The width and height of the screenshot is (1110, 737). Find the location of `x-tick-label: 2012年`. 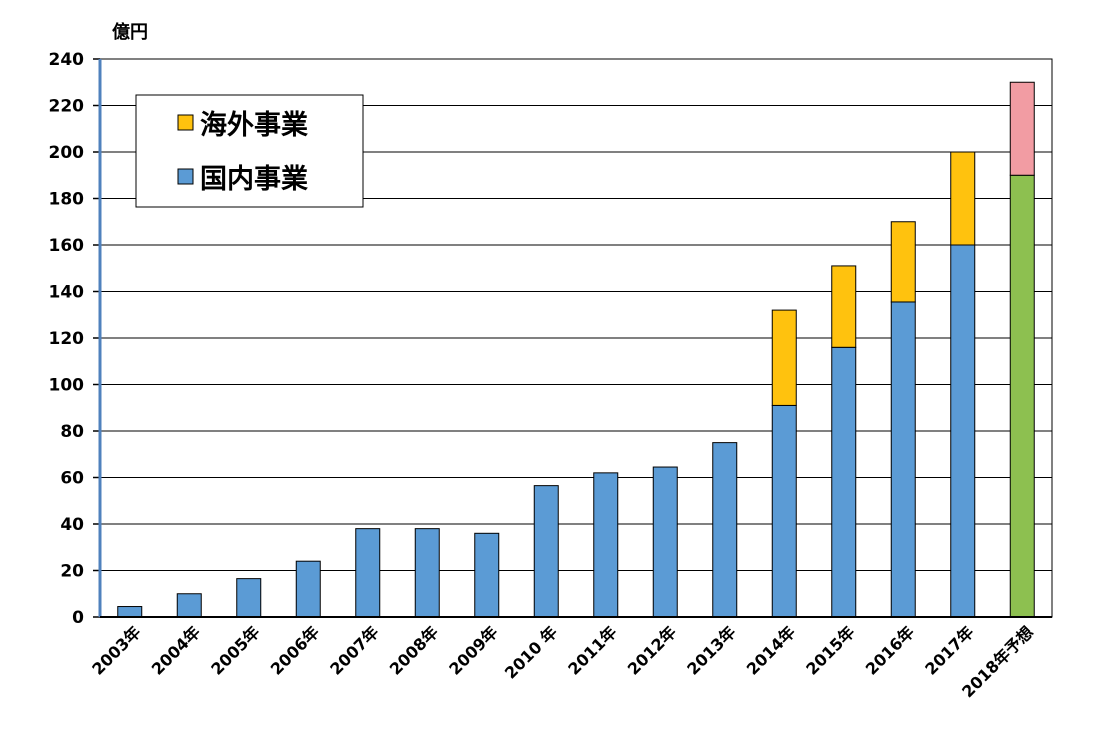

x-tick-label: 2012年 is located at coordinates (652, 650).